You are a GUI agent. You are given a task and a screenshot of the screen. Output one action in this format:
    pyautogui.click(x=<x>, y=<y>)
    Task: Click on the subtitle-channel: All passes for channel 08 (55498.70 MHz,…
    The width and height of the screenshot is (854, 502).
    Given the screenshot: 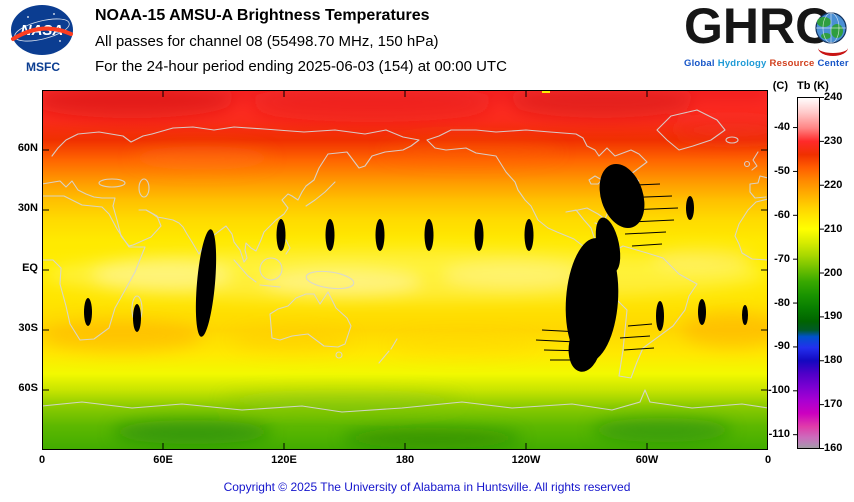 What is the action you would take?
    pyautogui.click(x=267, y=41)
    